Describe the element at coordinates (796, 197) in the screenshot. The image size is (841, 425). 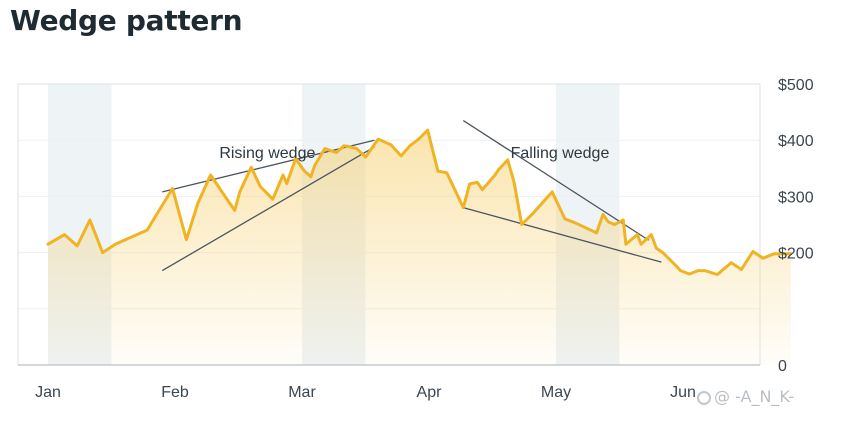
I see `y-tick-label: $300` at that location.